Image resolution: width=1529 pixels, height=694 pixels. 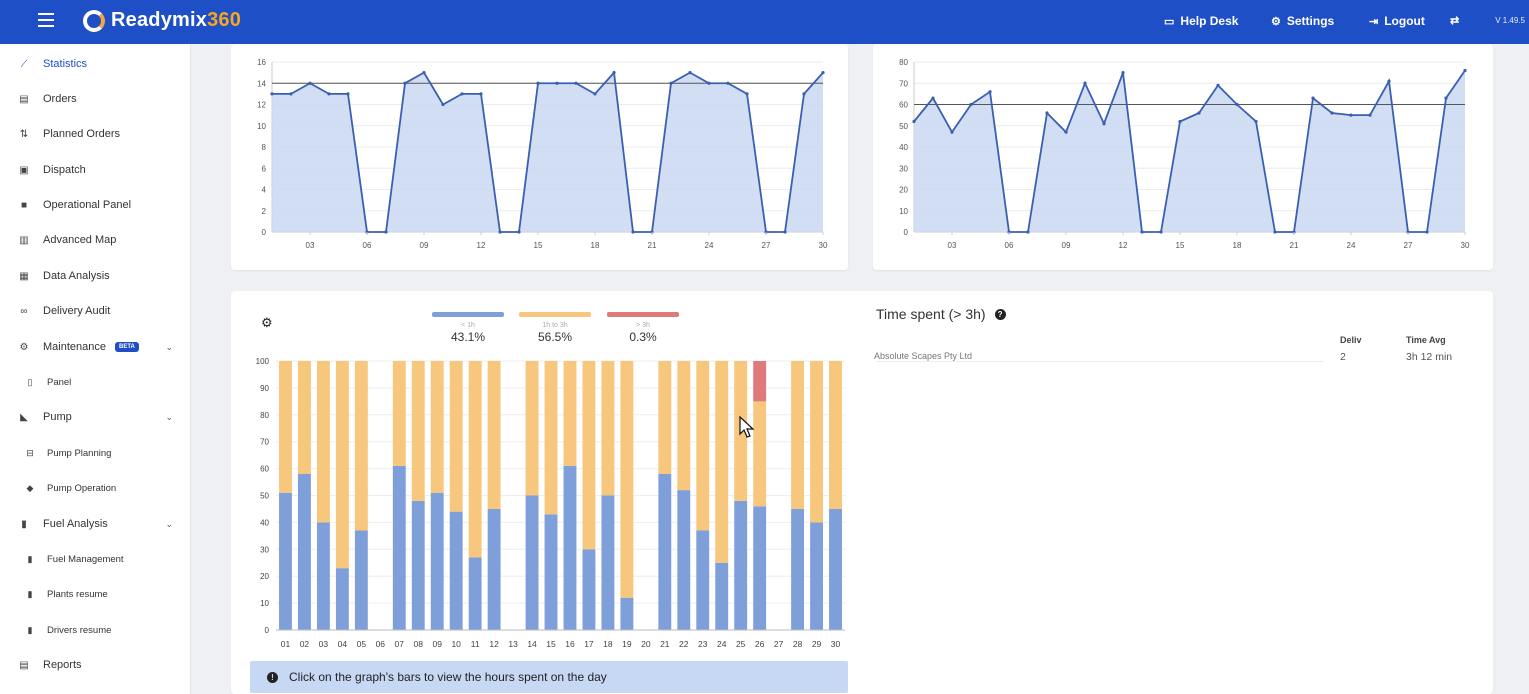 I want to click on y-tick-label: 60, so click(x=264, y=469).